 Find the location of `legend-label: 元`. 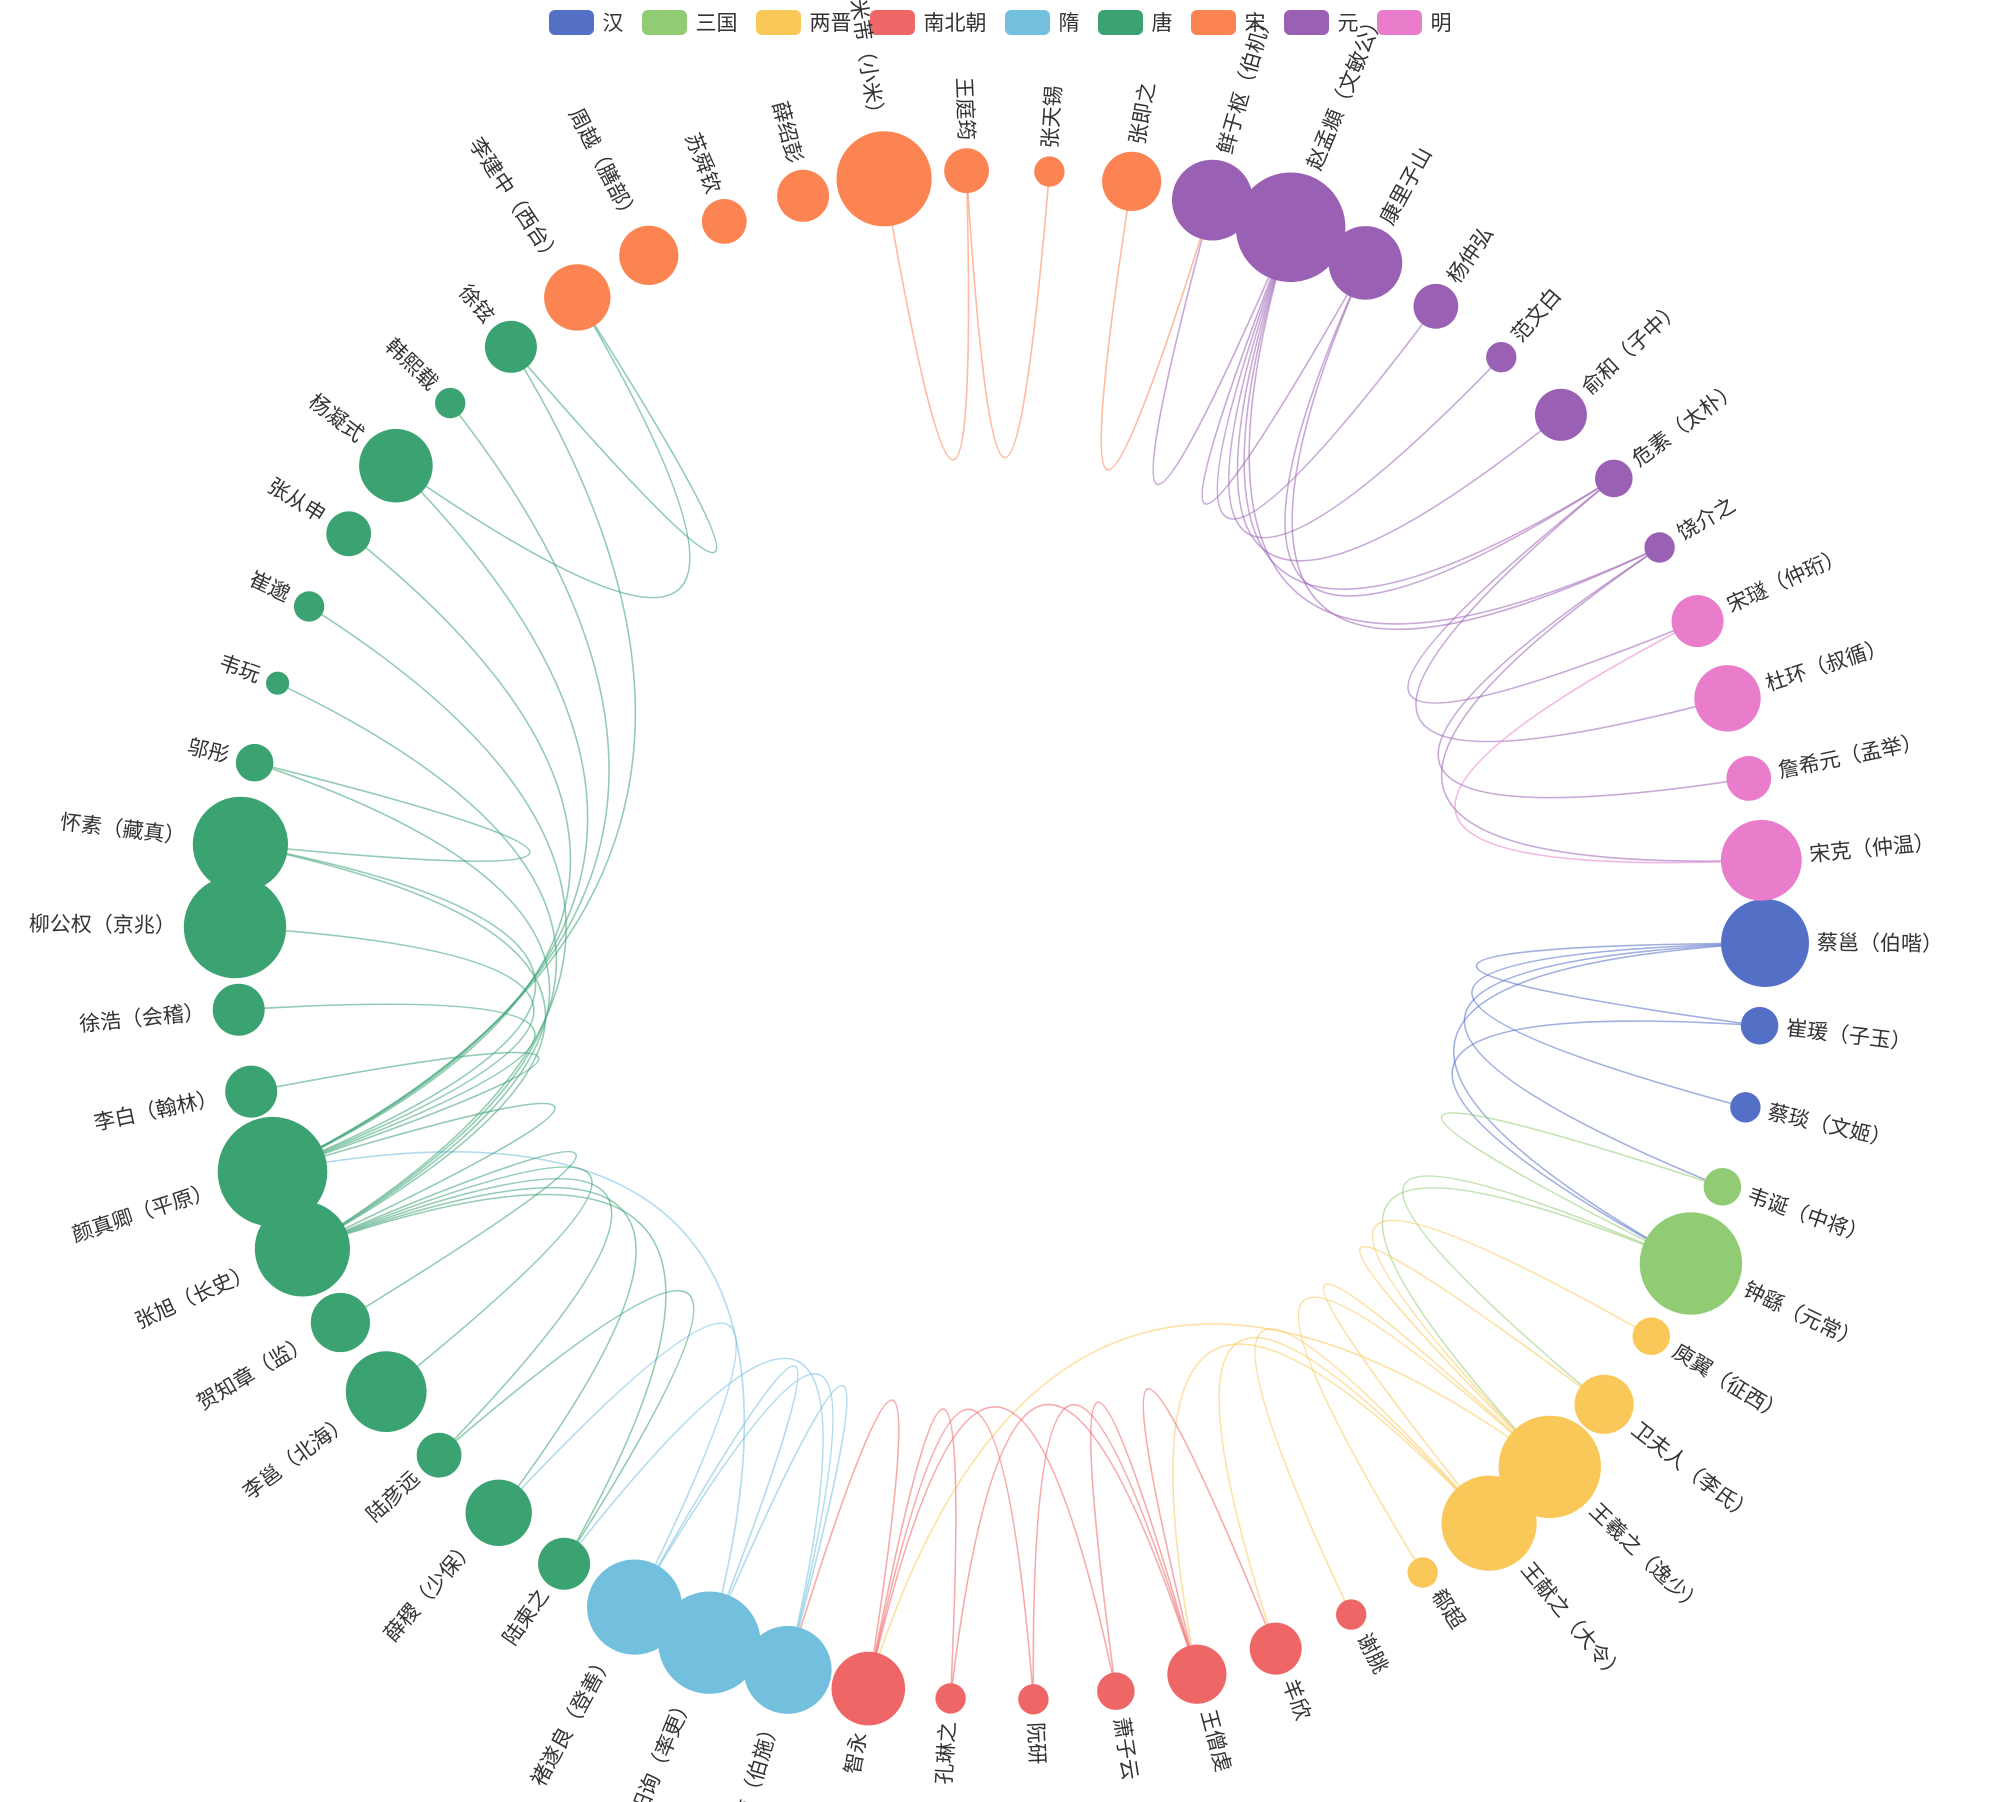

legend-label: 元 is located at coordinates (1348, 23).